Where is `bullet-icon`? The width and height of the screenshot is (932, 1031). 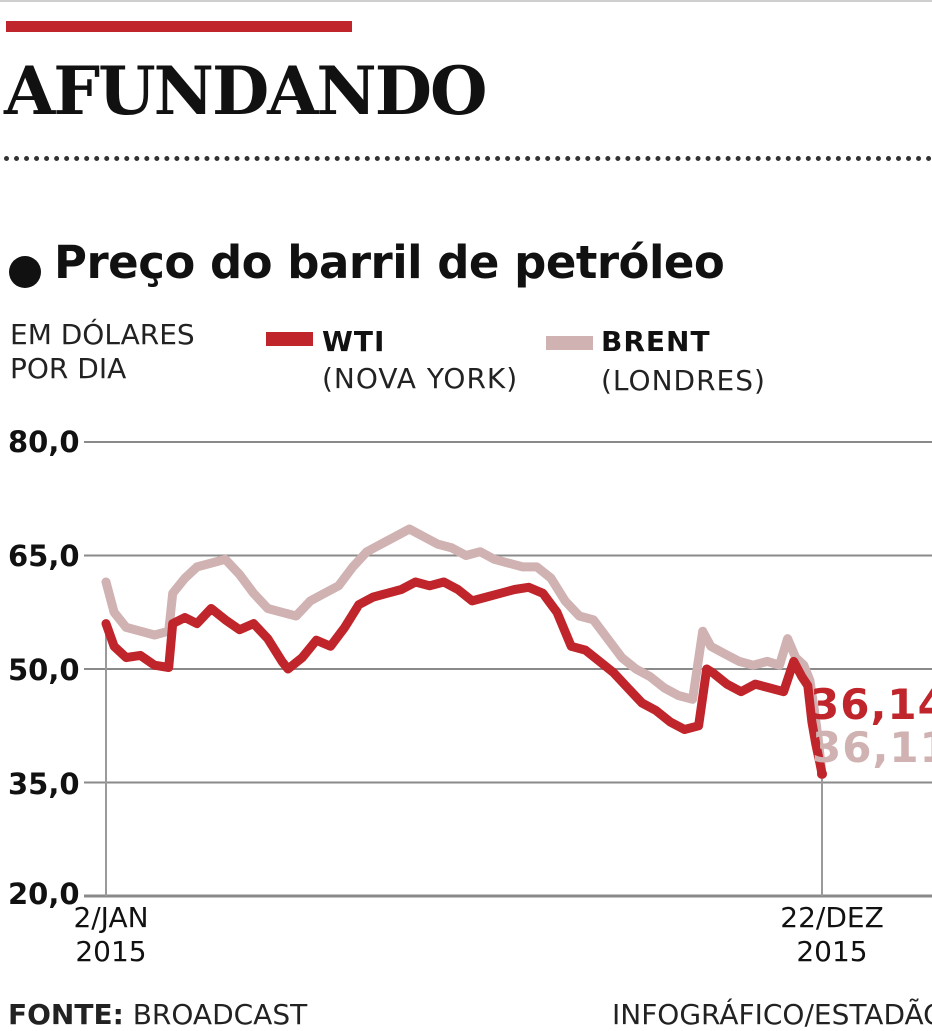 bullet-icon is located at coordinates (25, 272).